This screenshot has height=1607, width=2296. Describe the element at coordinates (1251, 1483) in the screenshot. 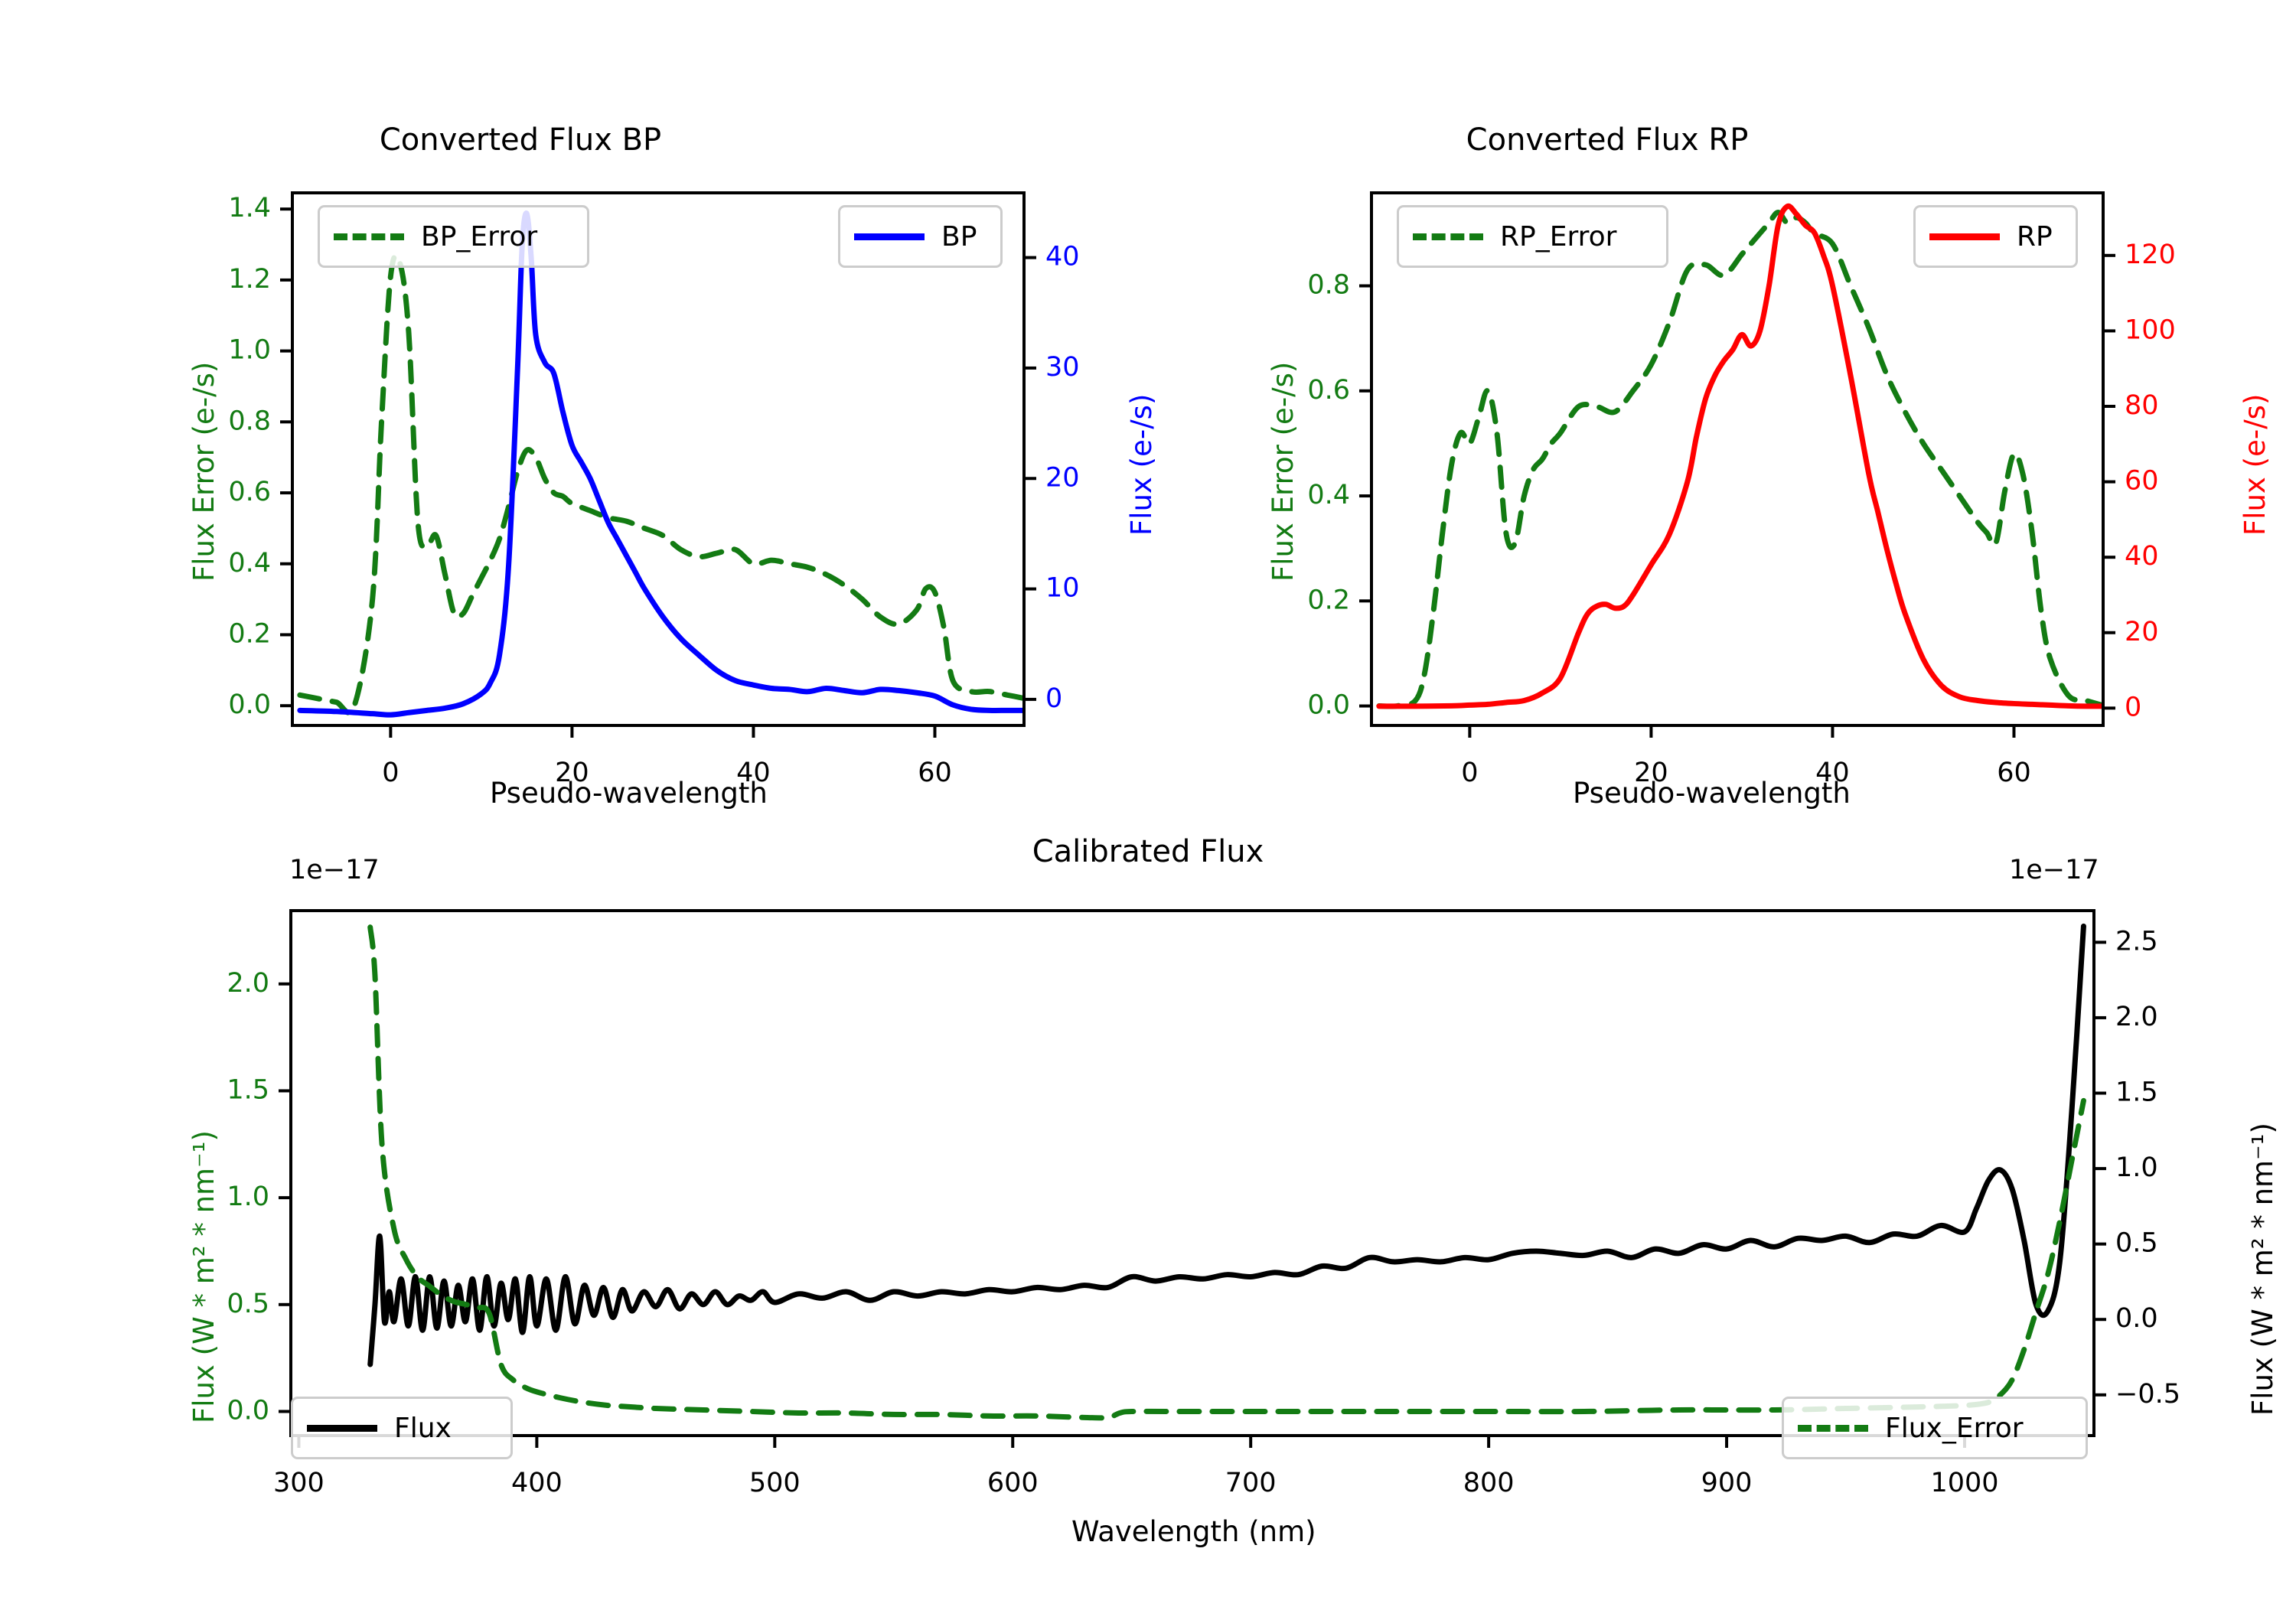

I see `cal-xtick: 700` at that location.